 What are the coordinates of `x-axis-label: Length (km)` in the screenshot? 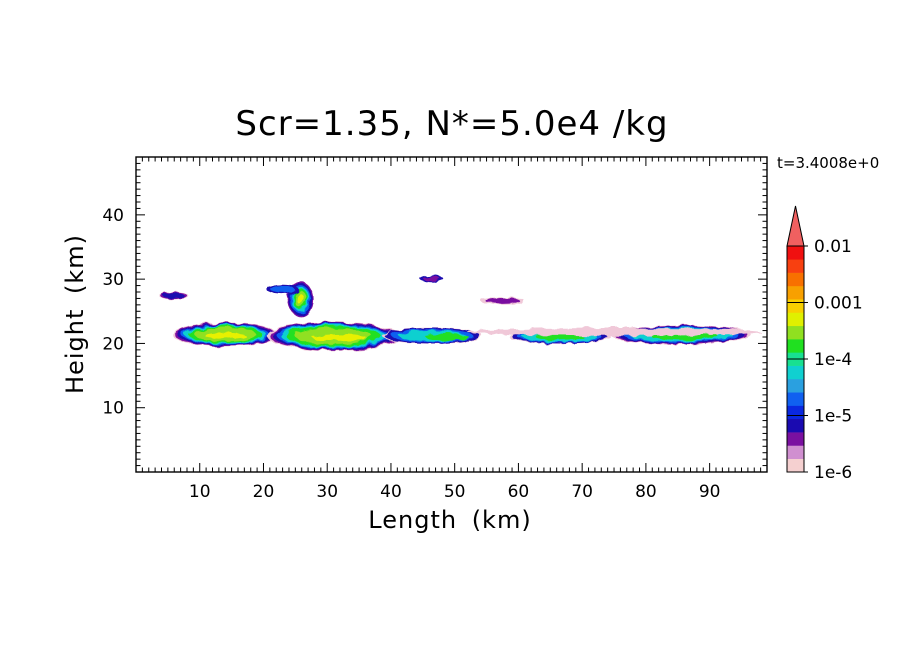 It's located at (450, 520).